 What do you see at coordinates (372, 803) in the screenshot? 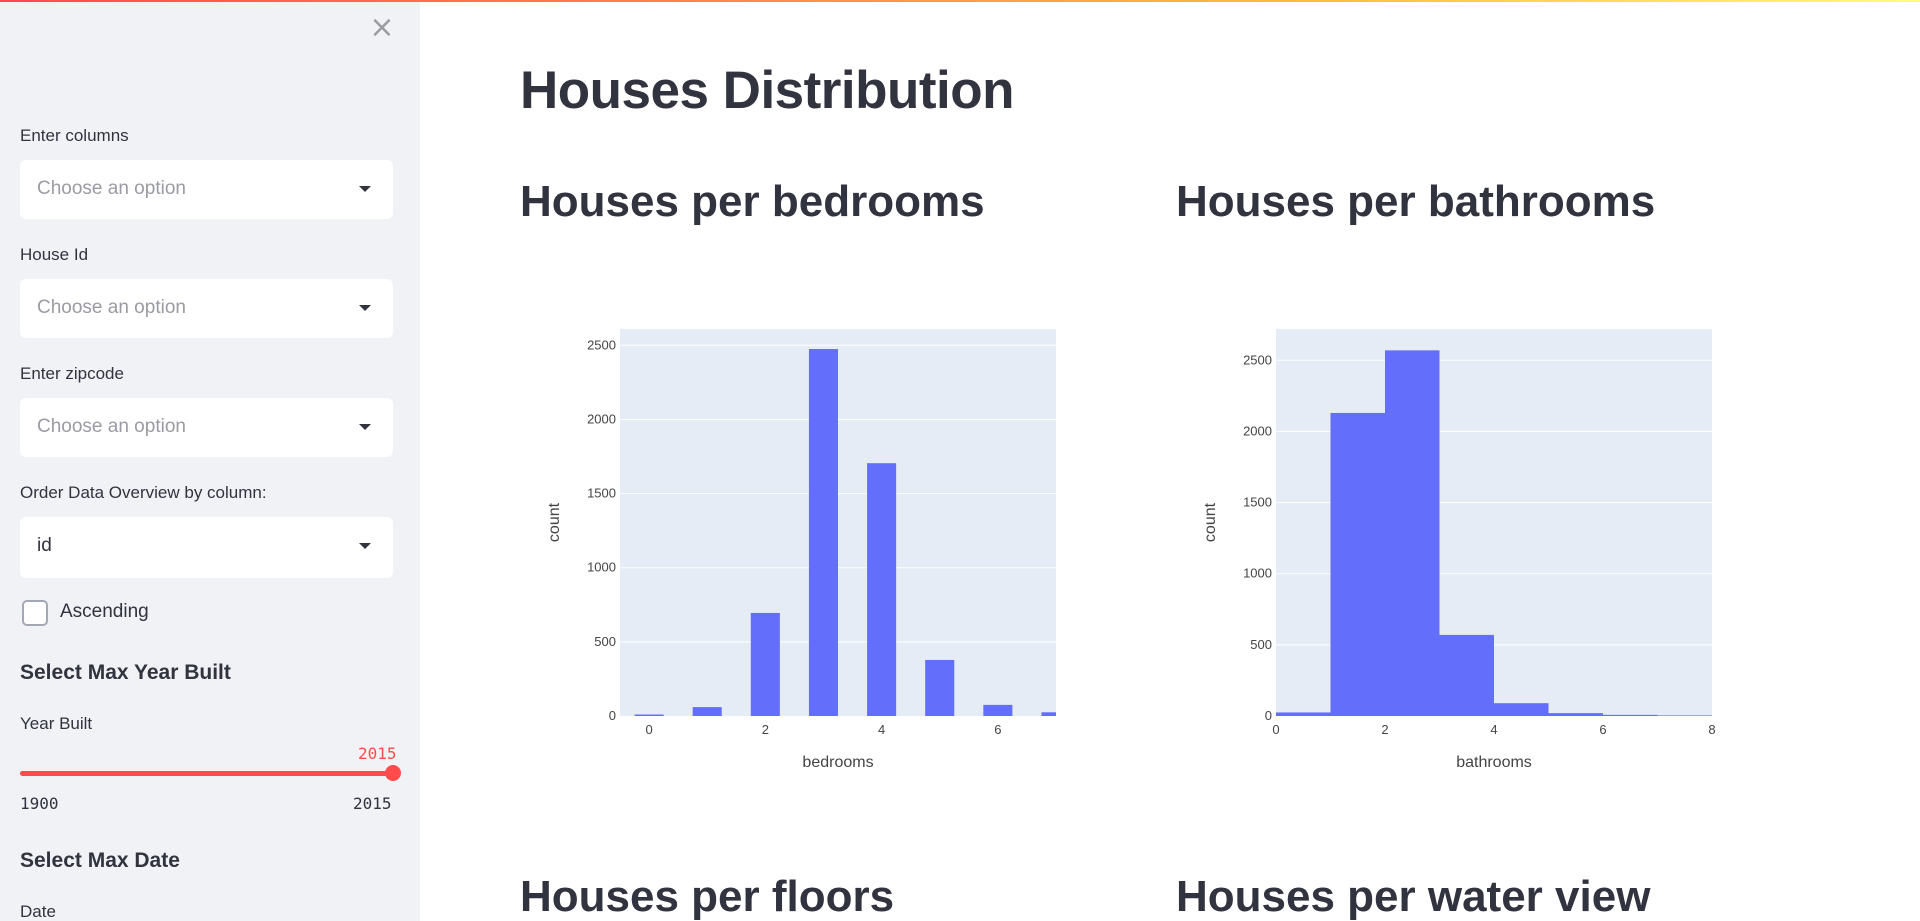
I see `year-slider-max: 2015` at bounding box center [372, 803].